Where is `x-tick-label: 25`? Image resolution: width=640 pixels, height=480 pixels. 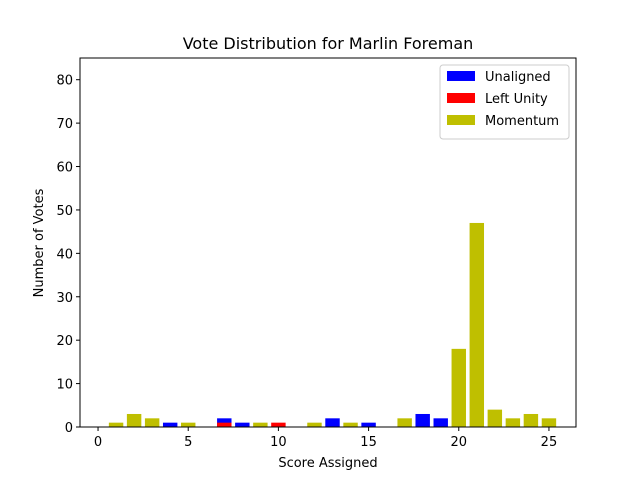 x-tick-label: 25 is located at coordinates (549, 442).